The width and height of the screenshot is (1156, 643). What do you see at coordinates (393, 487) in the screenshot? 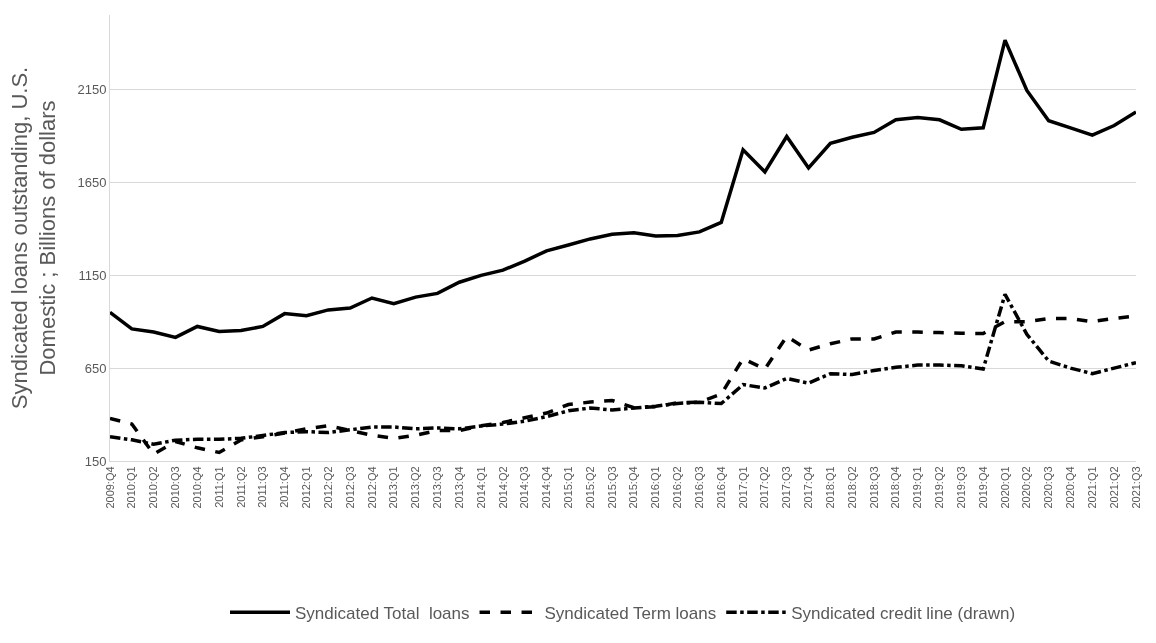
I see `x-tick-label: 2013:Q1` at bounding box center [393, 487].